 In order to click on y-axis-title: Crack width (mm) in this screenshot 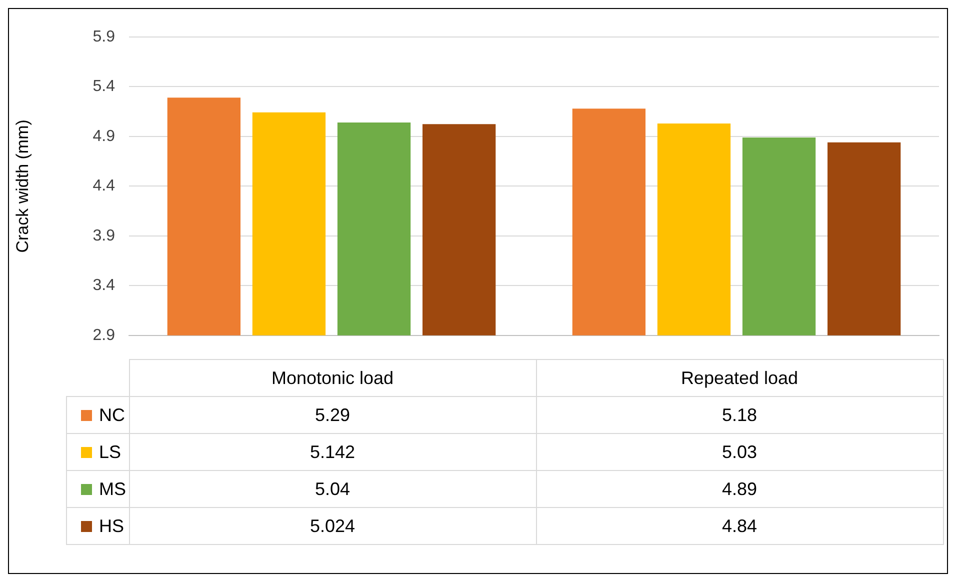, I will do `click(22, 186)`.